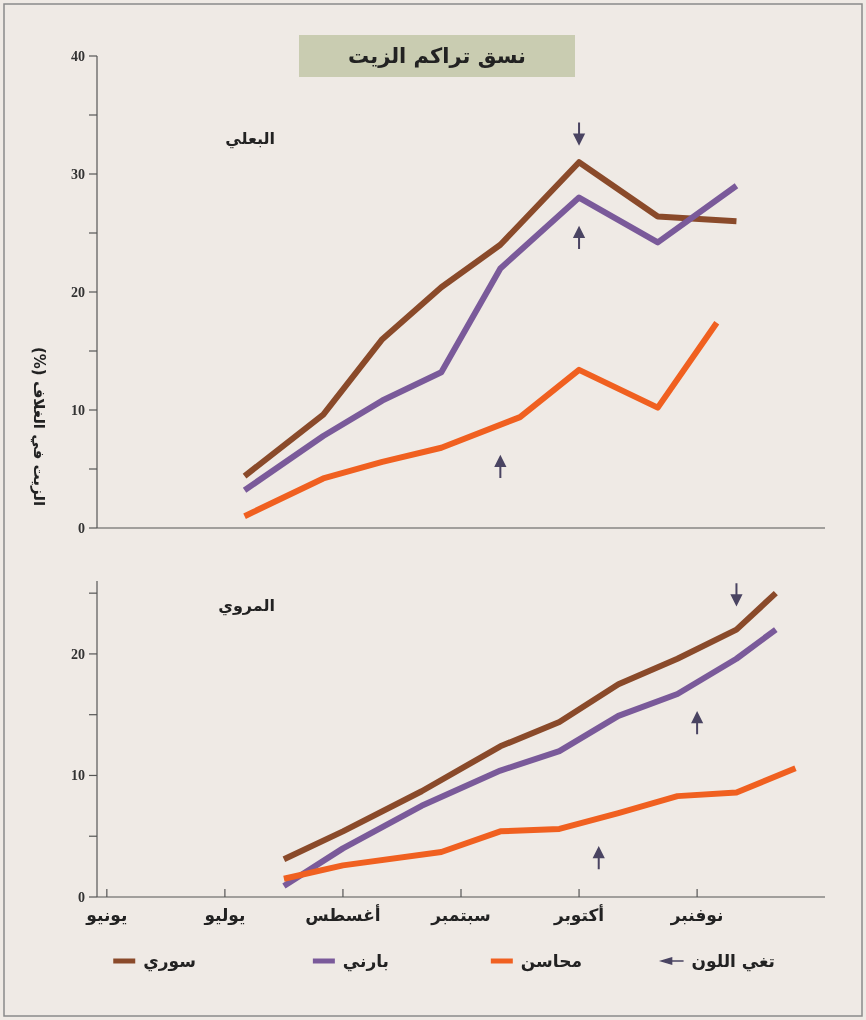 This screenshot has height=1020, width=866. What do you see at coordinates (460, 915) in the screenshot?
I see `x-tick-label: سبتمبر` at bounding box center [460, 915].